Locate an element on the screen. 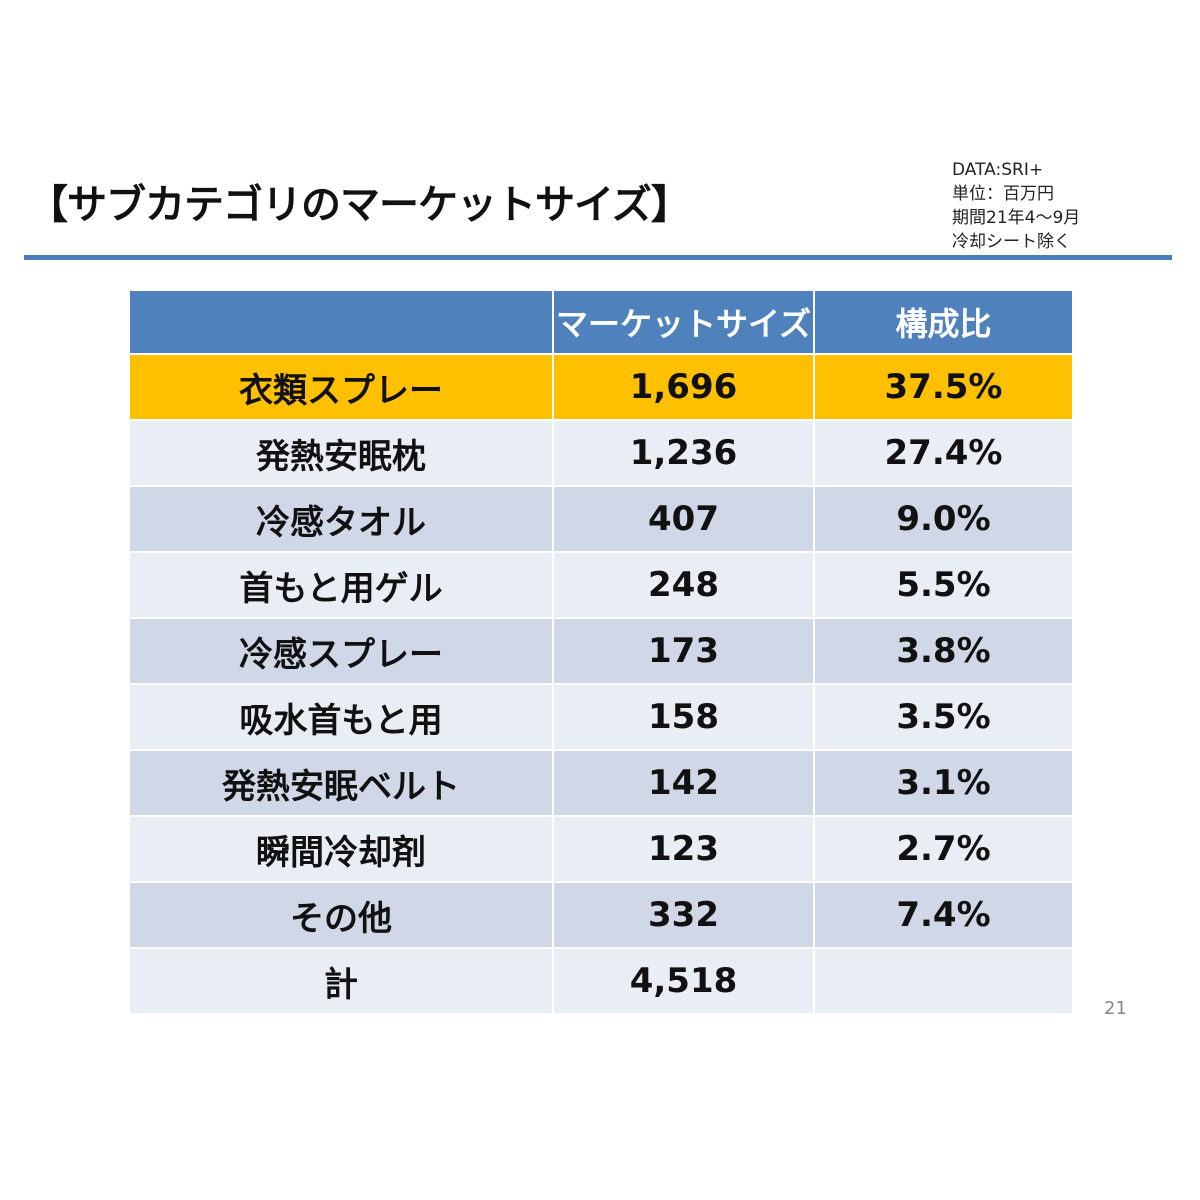 This screenshot has height=1200, width=1200. header-category is located at coordinates (341, 322).